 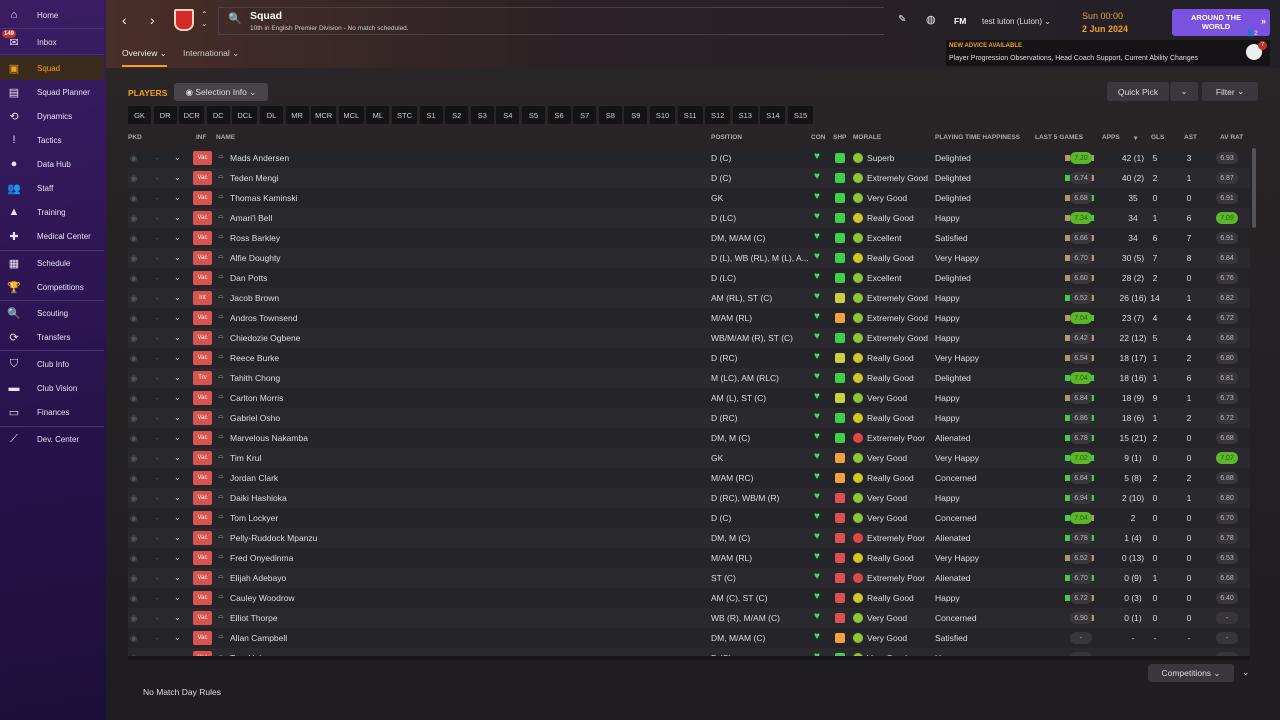 What do you see at coordinates (259, 638) in the screenshot?
I see `player-name: Allan Campbell` at bounding box center [259, 638].